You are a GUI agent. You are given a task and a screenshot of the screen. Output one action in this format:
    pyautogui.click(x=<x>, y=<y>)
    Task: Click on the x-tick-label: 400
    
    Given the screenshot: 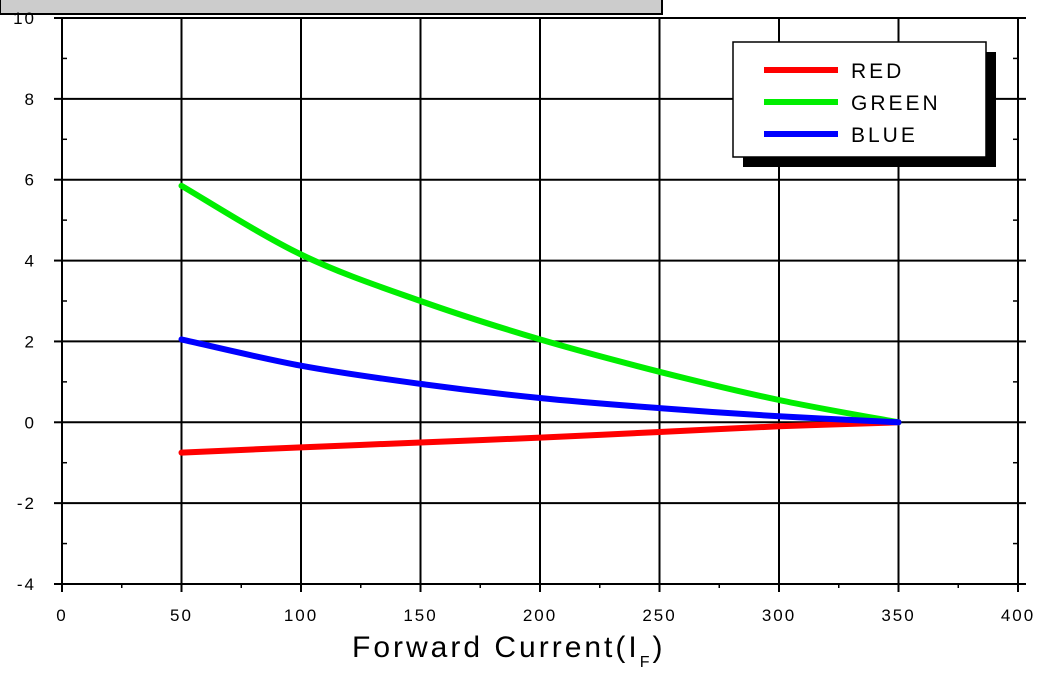 What is the action you would take?
    pyautogui.click(x=1018, y=615)
    